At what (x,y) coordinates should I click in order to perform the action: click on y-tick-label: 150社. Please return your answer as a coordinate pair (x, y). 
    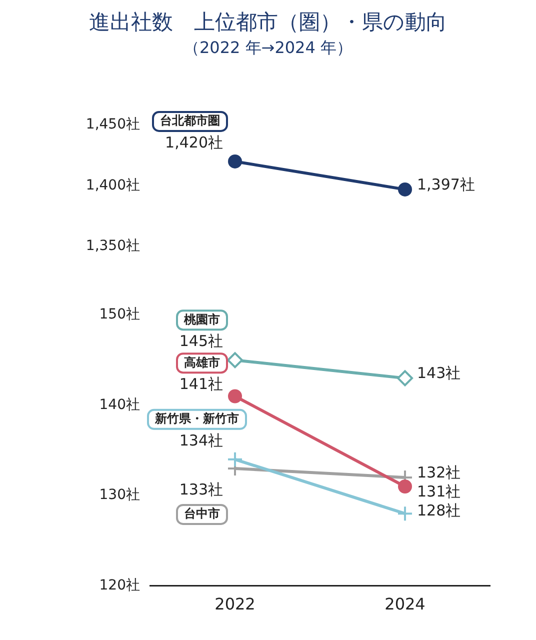
    Looking at the image, I should click on (119, 314).